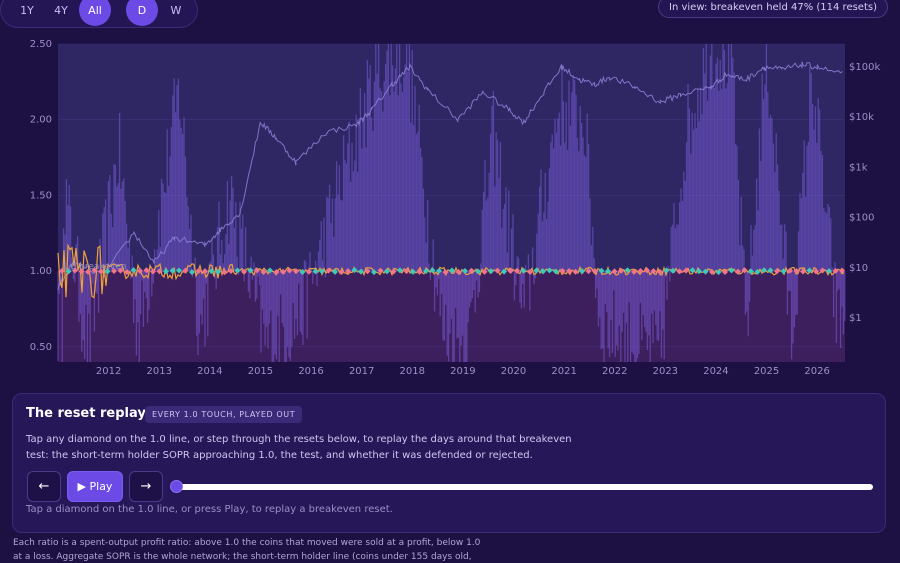 This screenshot has width=900, height=563. I want to click on next-reset-button: →, so click(146, 486).